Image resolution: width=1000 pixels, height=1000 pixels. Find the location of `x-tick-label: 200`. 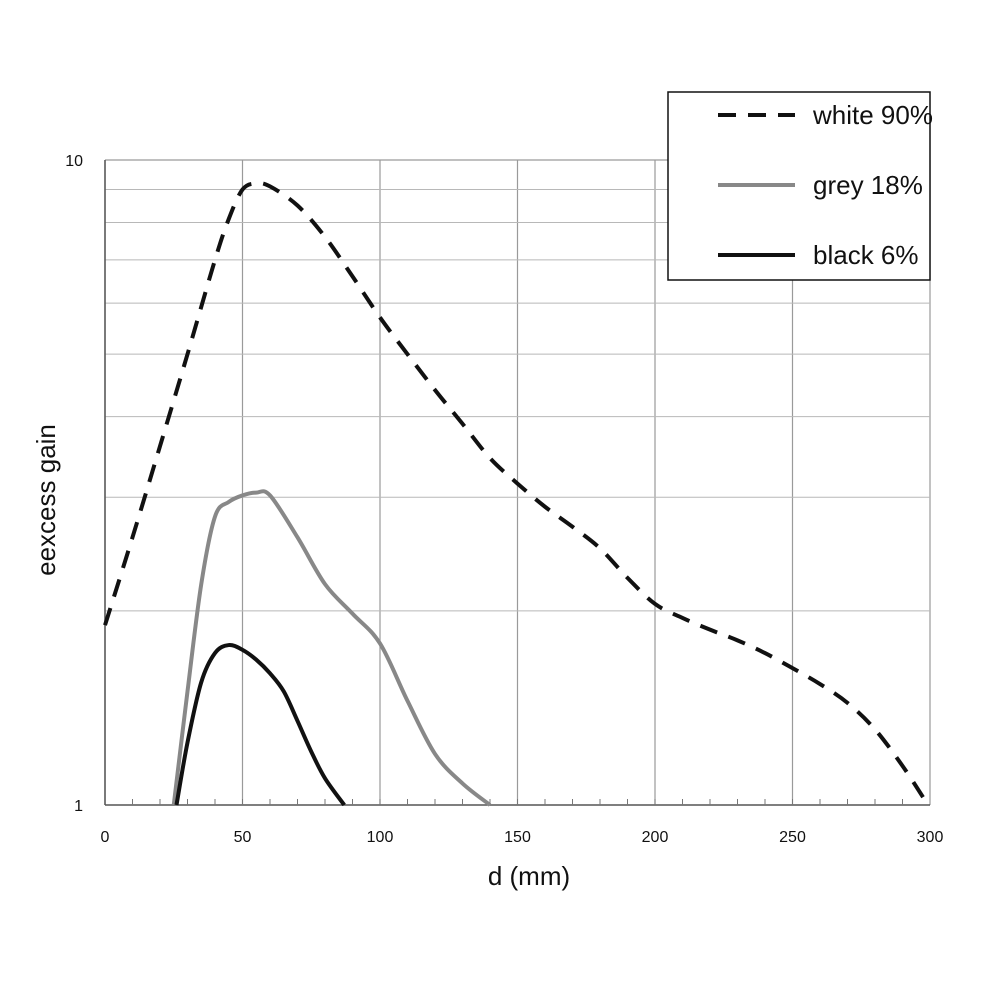

x-tick-label: 200 is located at coordinates (655, 837).